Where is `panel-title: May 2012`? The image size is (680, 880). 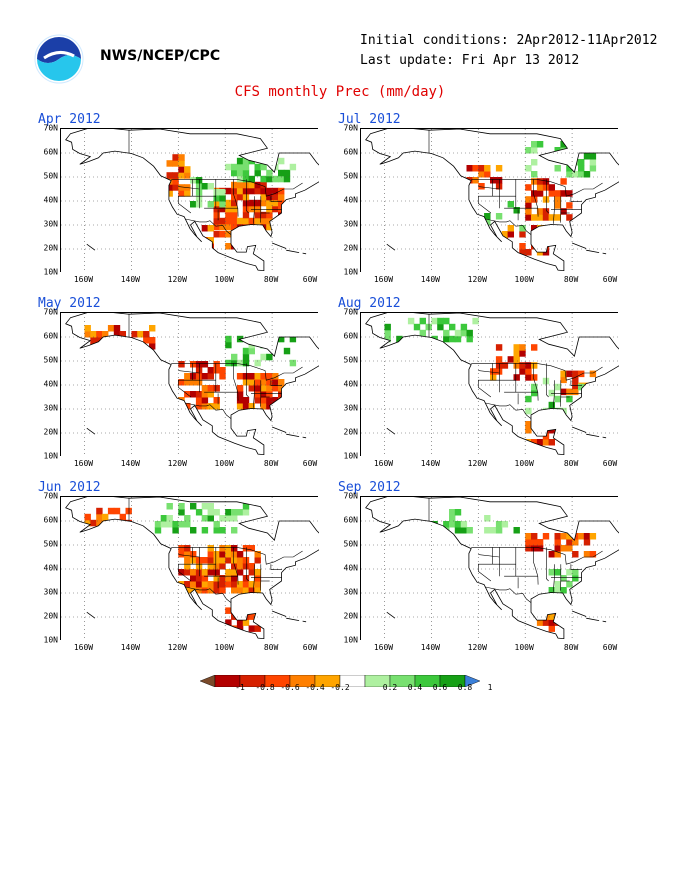 panel-title: May 2012 is located at coordinates (69, 303).